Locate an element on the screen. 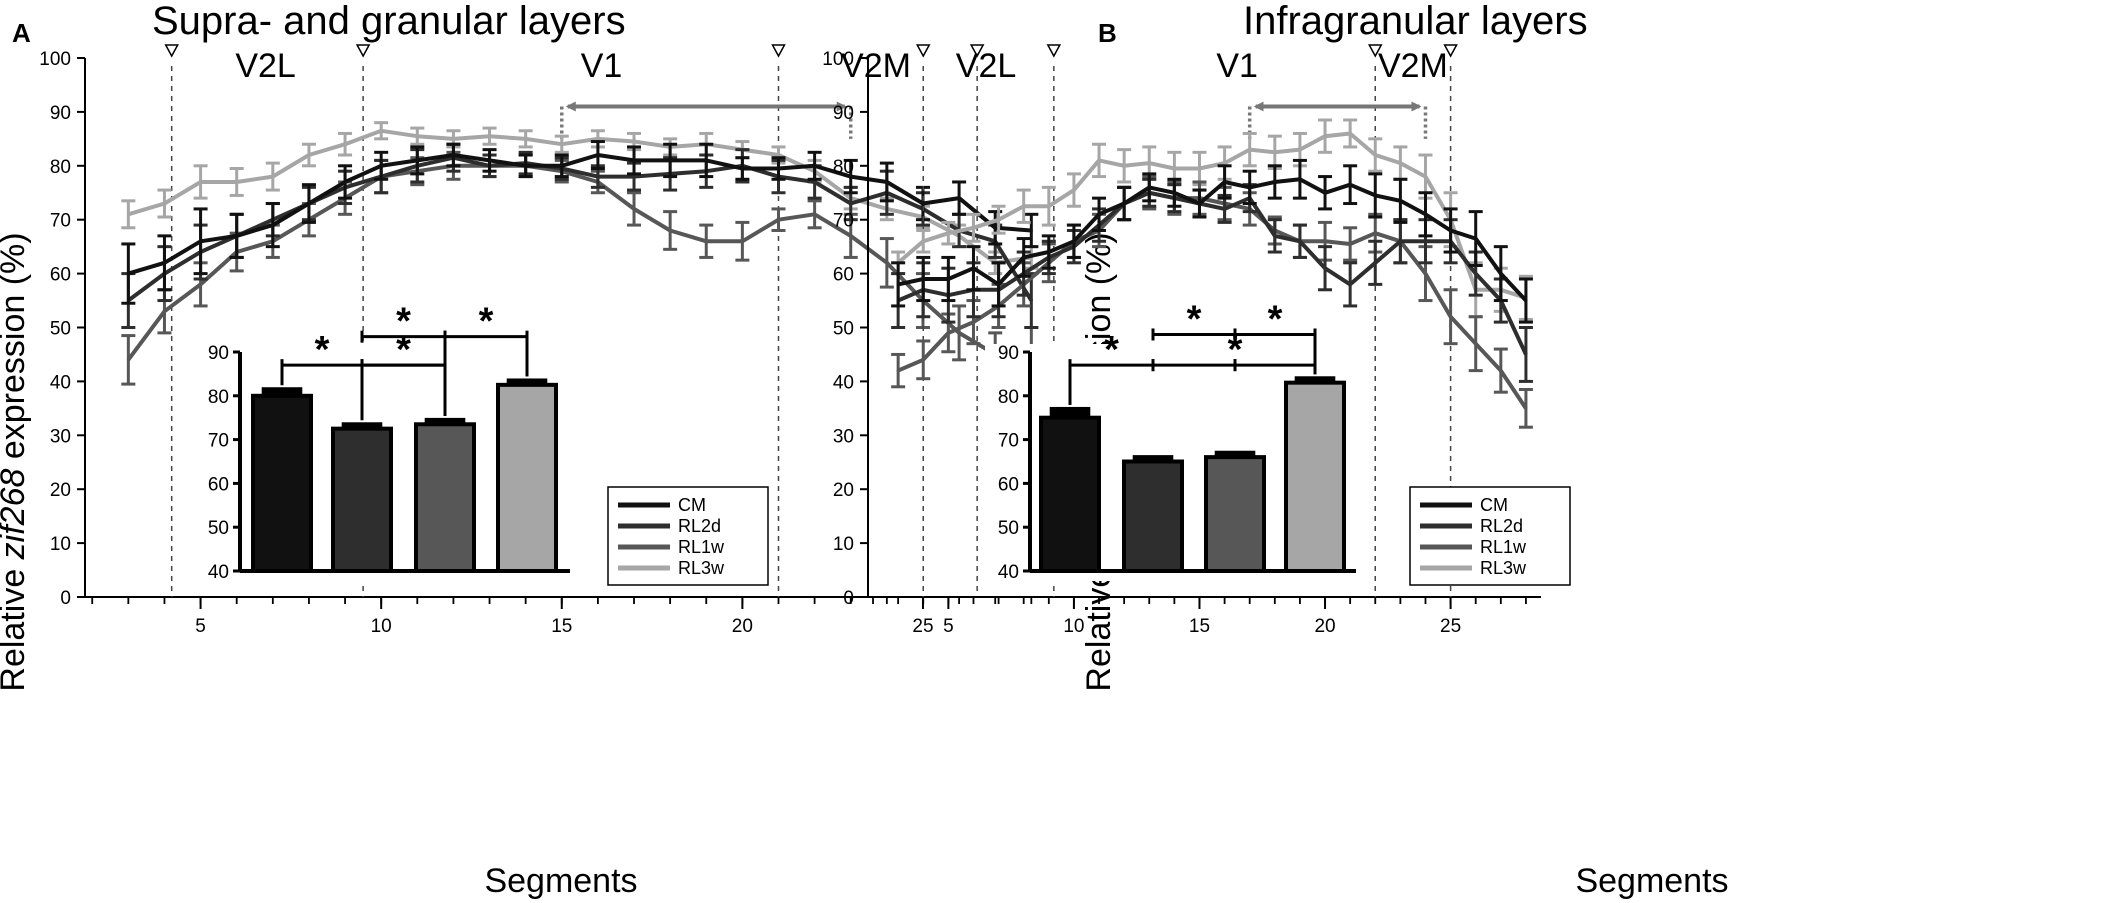  x-tick-label: 25 is located at coordinates (1450, 626).